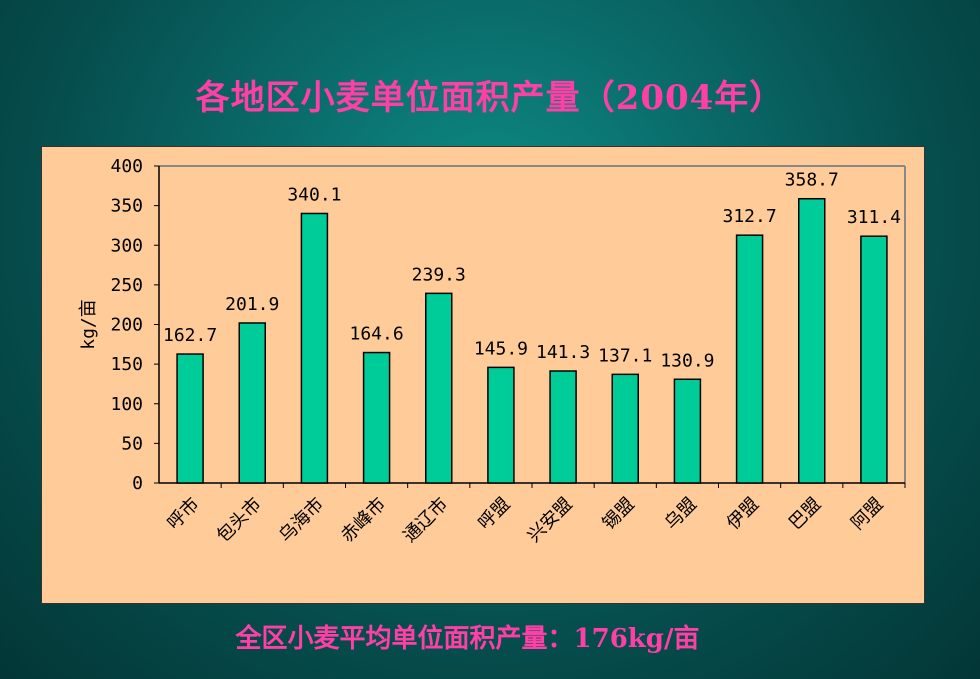  I want to click on y-tick-label: 200, so click(126, 325).